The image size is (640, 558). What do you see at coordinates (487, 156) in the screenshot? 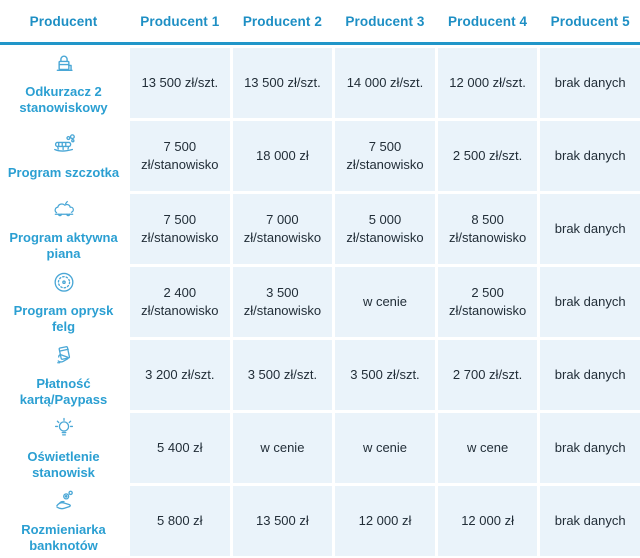
I see `price-cell: 2 500 zł/szt.` at bounding box center [487, 156].